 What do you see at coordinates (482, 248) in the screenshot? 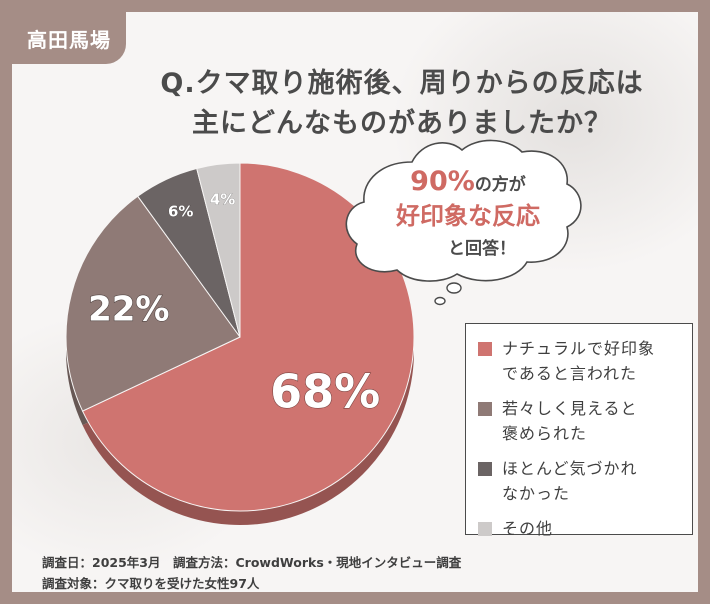
I see `bubble-line-3: と回答！` at bounding box center [482, 248].